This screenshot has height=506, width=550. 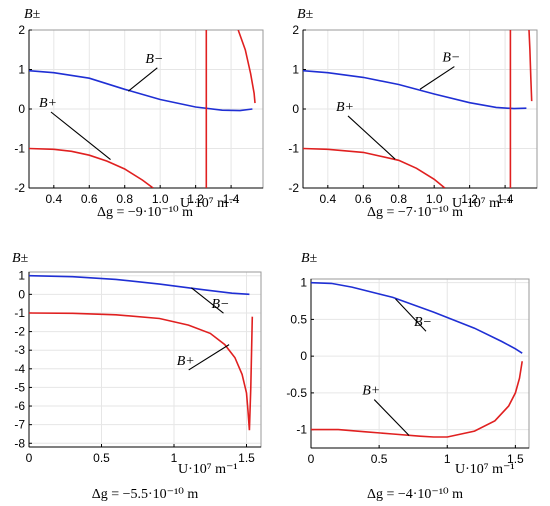 I want to click on y-tick-label: -8, so click(x=19, y=443).